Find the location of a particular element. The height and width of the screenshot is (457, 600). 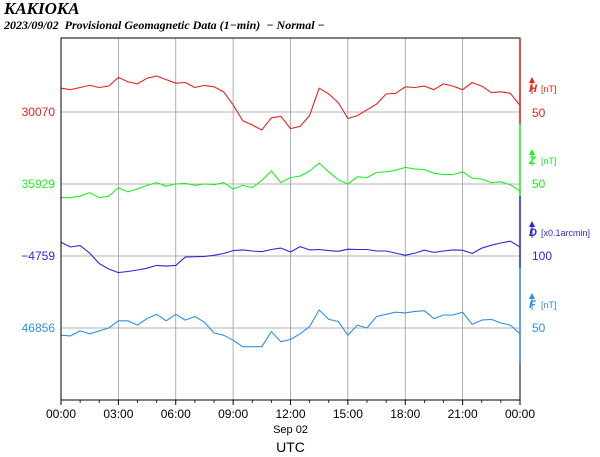

x-tick-label: 12:00 is located at coordinates (290, 414).